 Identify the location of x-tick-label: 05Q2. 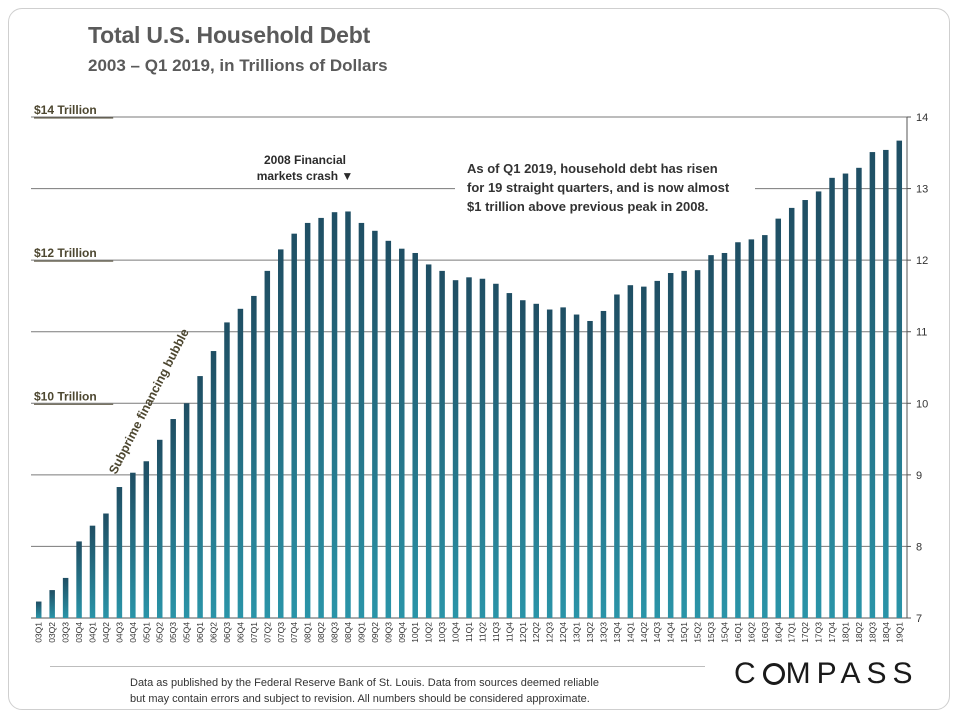
(160, 632).